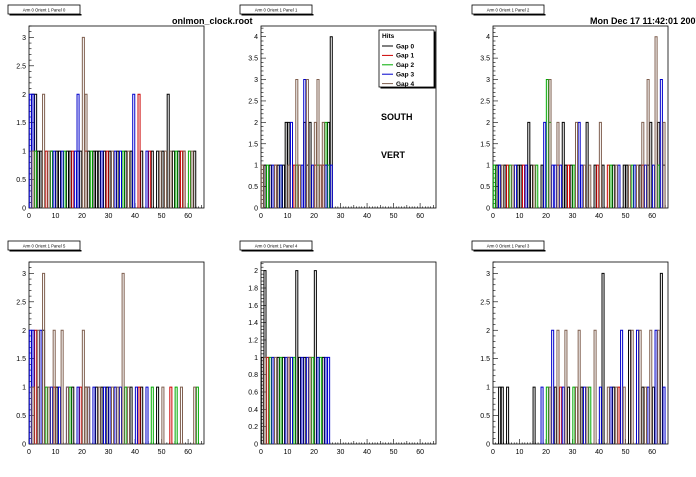  What do you see at coordinates (508, 10) in the screenshot?
I see `panel-title: Arm 0 Orient 1 Panel 2` at bounding box center [508, 10].